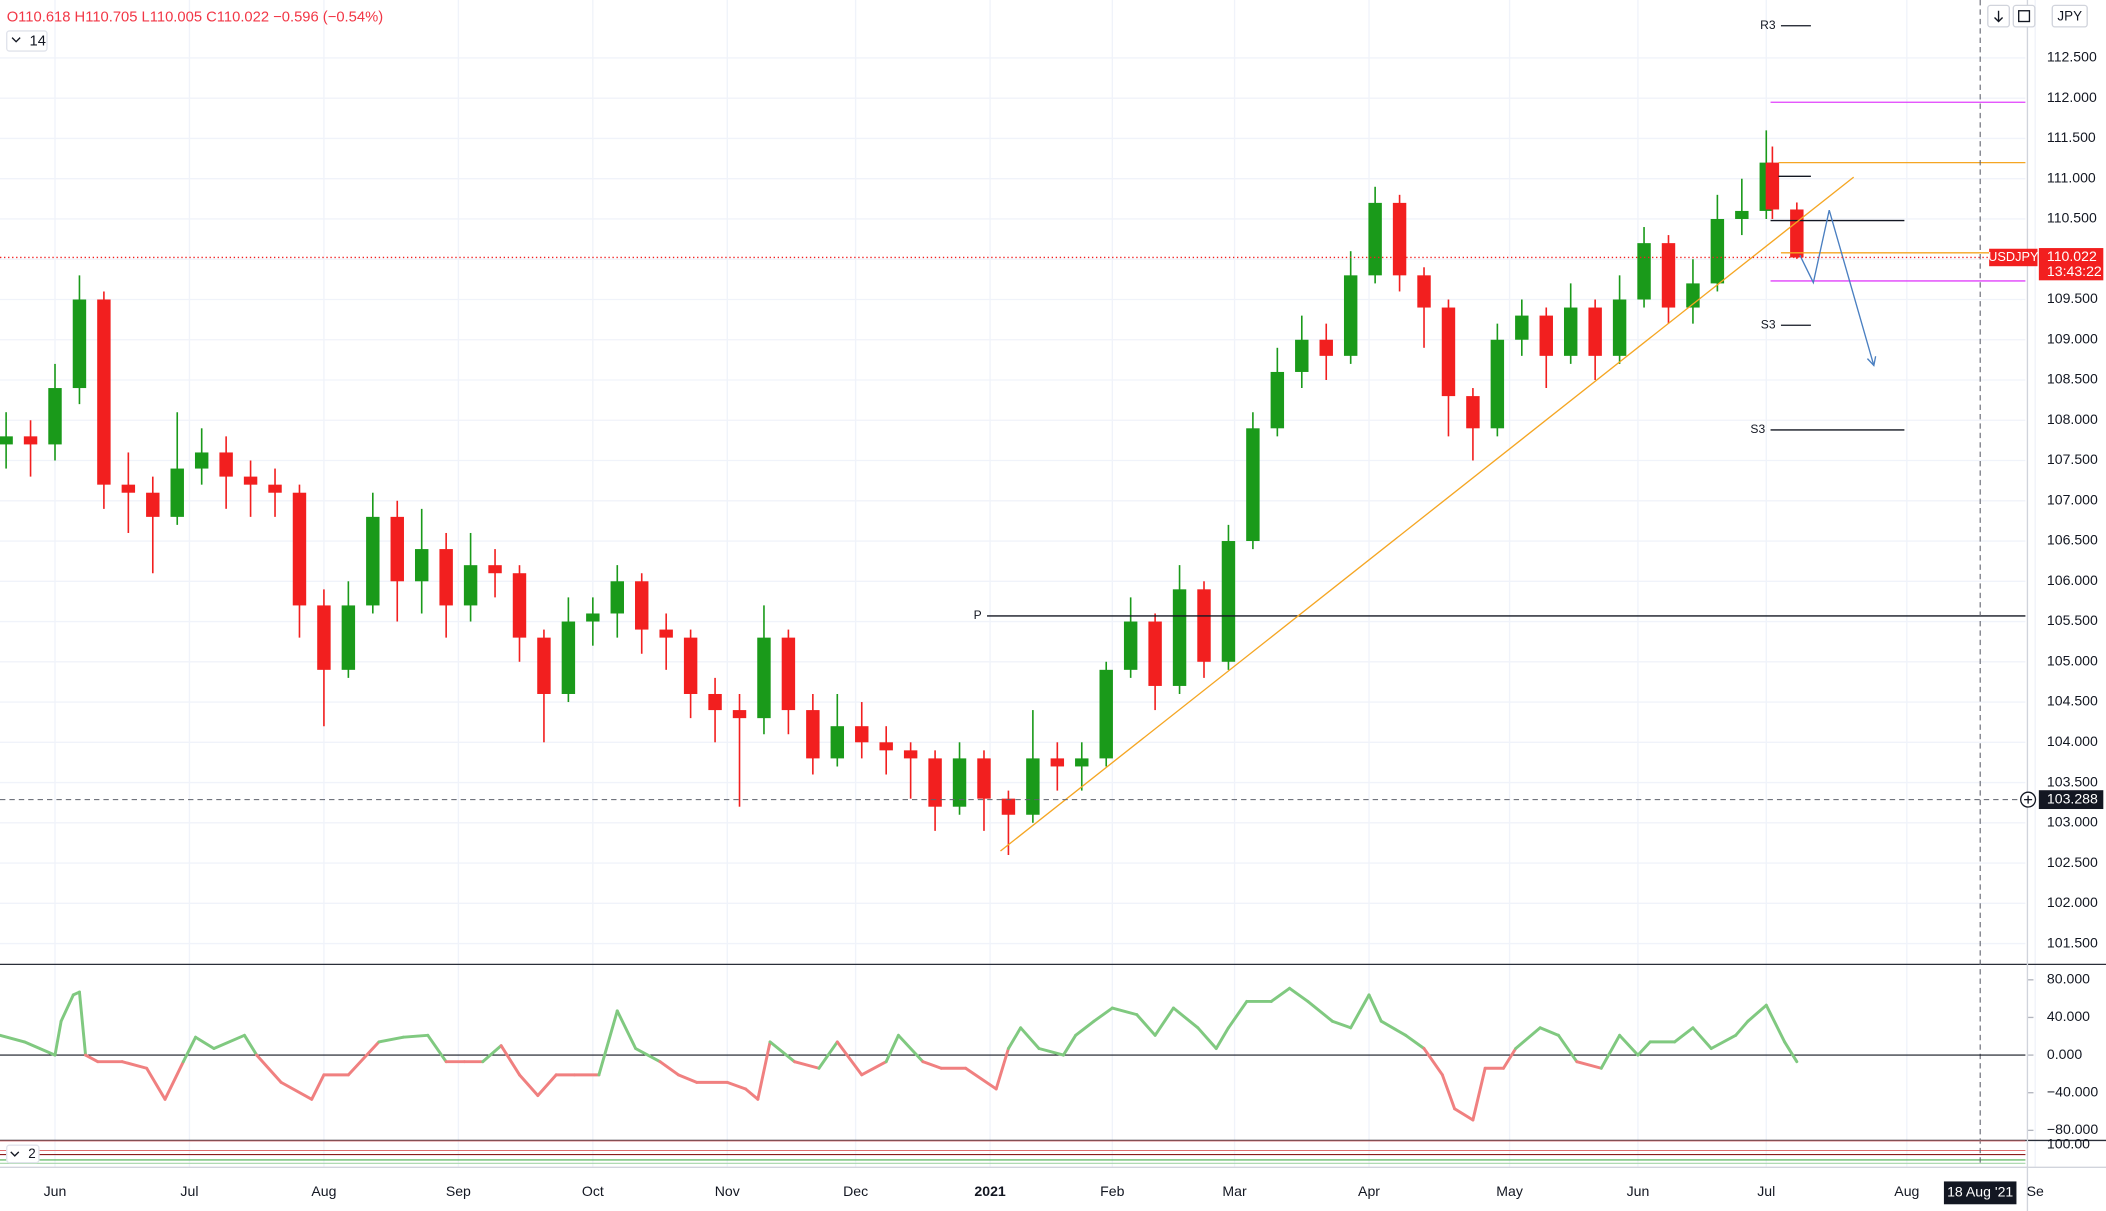 Image resolution: width=2106 pixels, height=1211 pixels. I want to click on y-tick-label: 104.500, so click(2072, 701).